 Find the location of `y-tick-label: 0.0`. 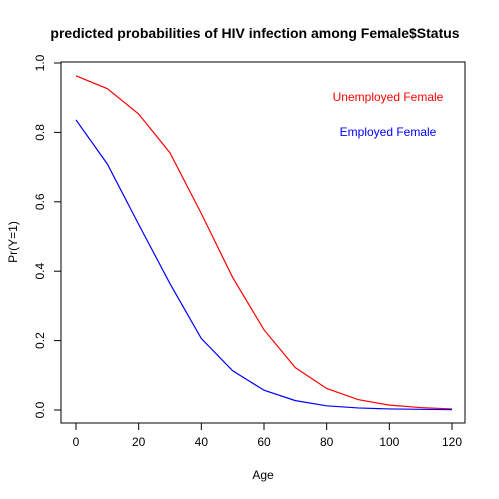

y-tick-label: 0.0 is located at coordinates (40, 409).